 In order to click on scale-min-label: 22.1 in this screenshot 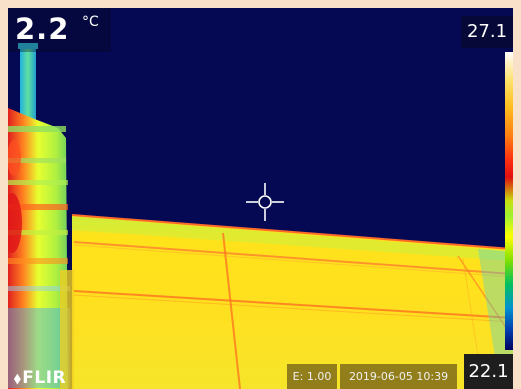, I will do `click(488, 371)`.